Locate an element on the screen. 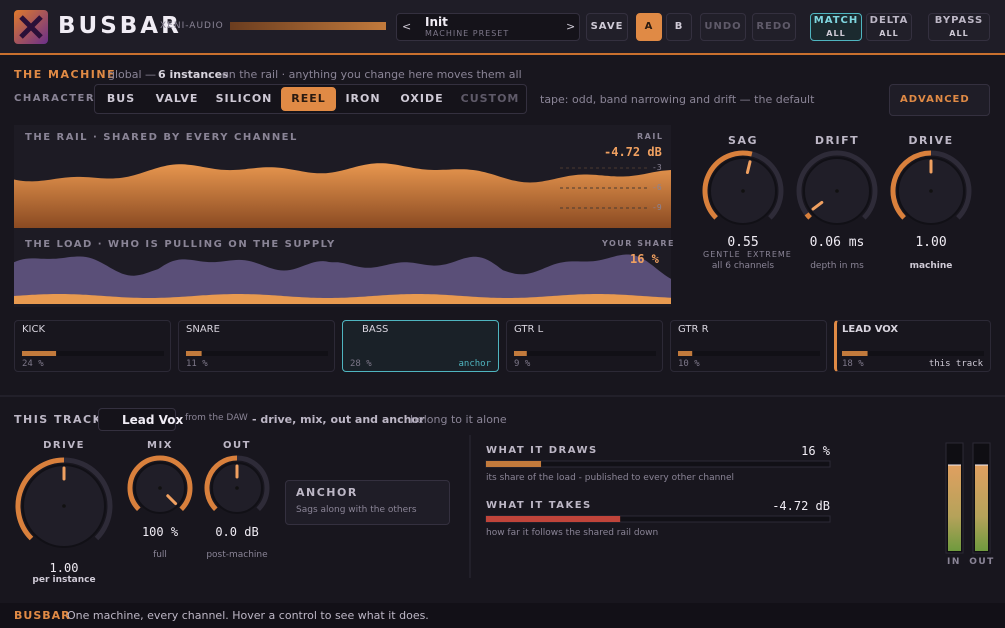 This screenshot has width=1005, height=628. channel-tag: this track is located at coordinates (955, 364).